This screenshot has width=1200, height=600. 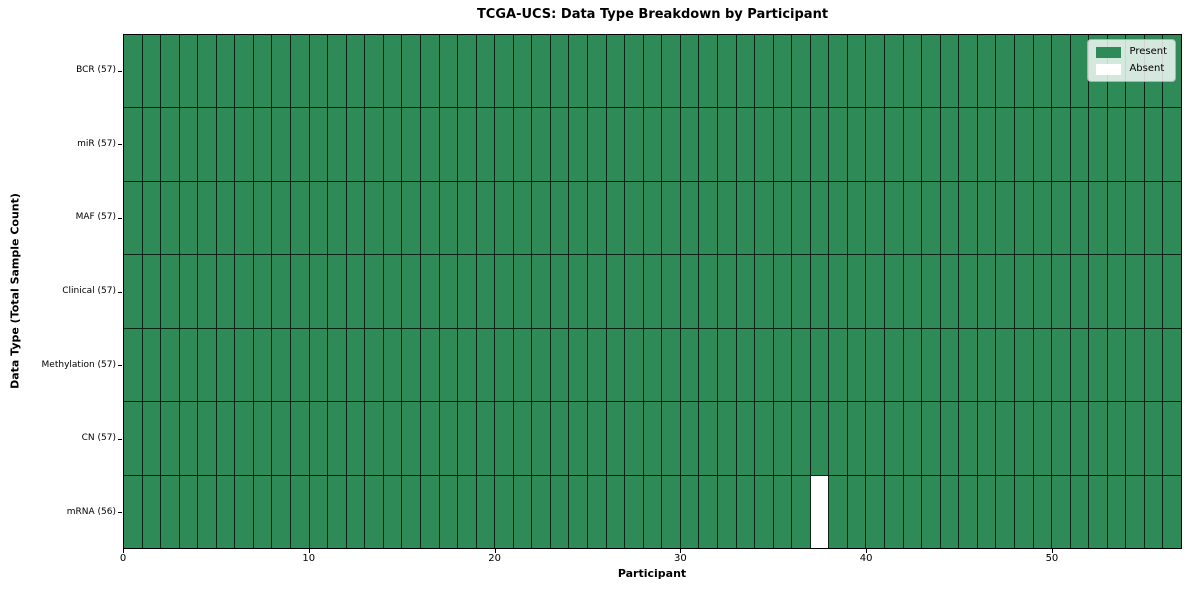 I want to click on x-tick-label: 30, so click(x=680, y=558).